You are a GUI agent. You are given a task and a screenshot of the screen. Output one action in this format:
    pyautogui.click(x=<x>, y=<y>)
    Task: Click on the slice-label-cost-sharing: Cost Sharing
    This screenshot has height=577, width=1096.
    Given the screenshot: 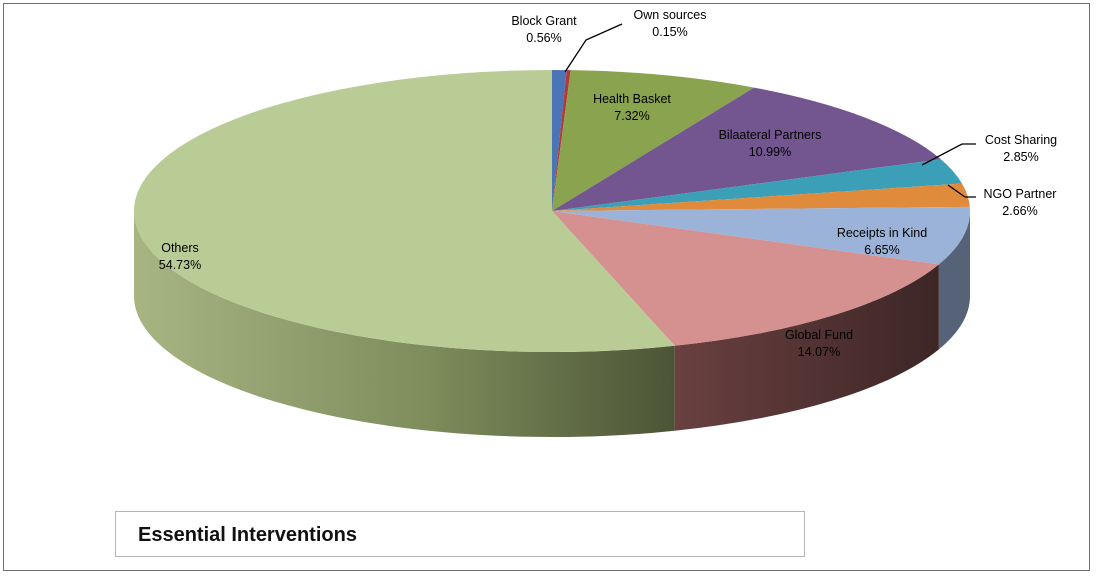 What is the action you would take?
    pyautogui.click(x=1021, y=140)
    